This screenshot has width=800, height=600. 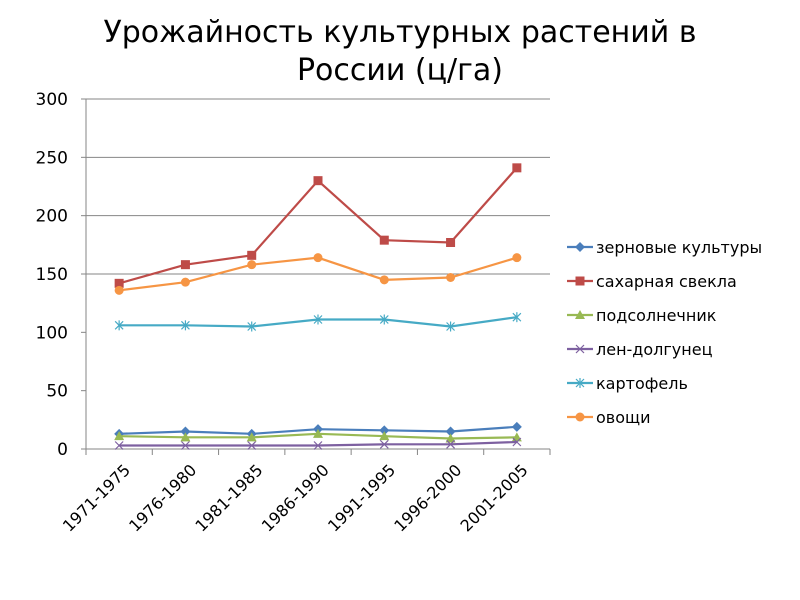 I want to click on legend-diamond-icon, so click(x=580, y=247).